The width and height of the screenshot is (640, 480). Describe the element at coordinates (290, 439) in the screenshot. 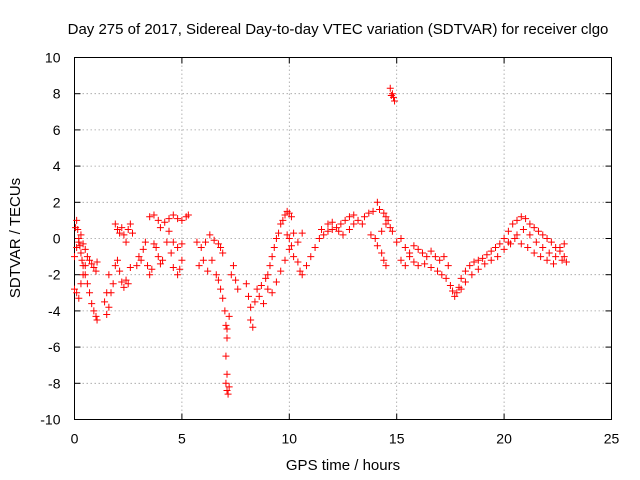

I see `x-tick-label: 10` at that location.